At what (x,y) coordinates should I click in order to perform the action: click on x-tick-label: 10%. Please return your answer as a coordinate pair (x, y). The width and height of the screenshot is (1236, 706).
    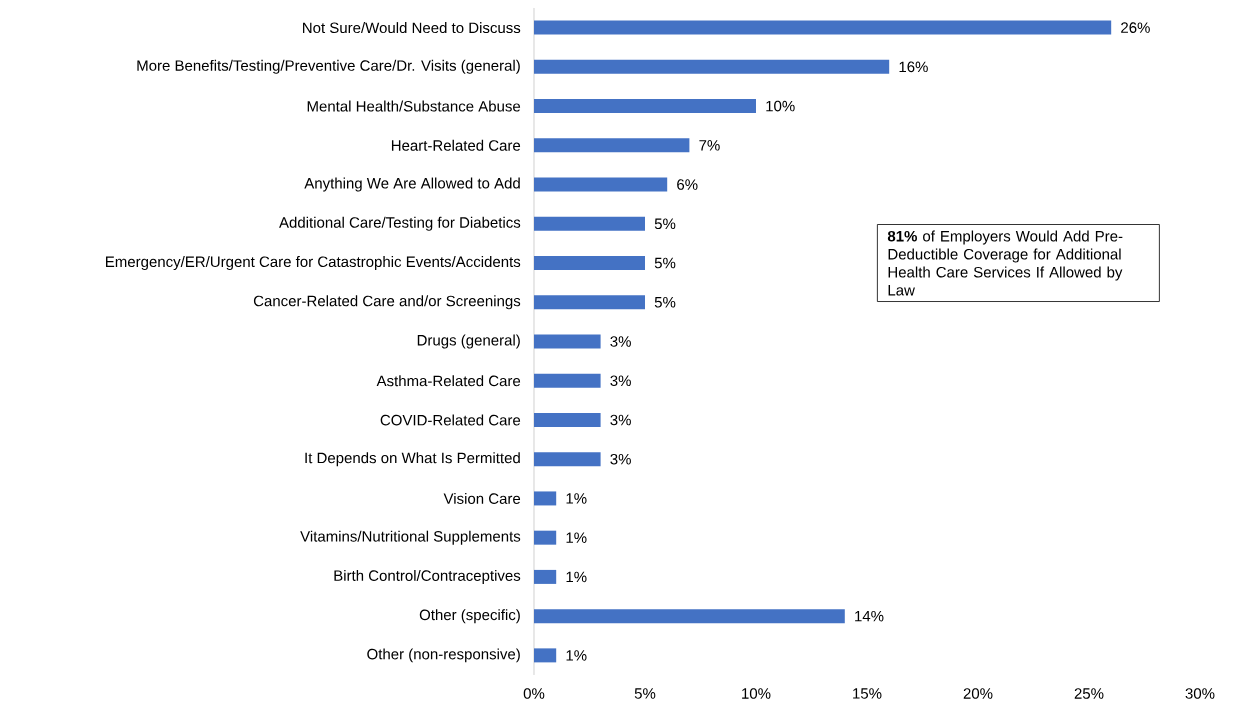
    Looking at the image, I should click on (756, 693).